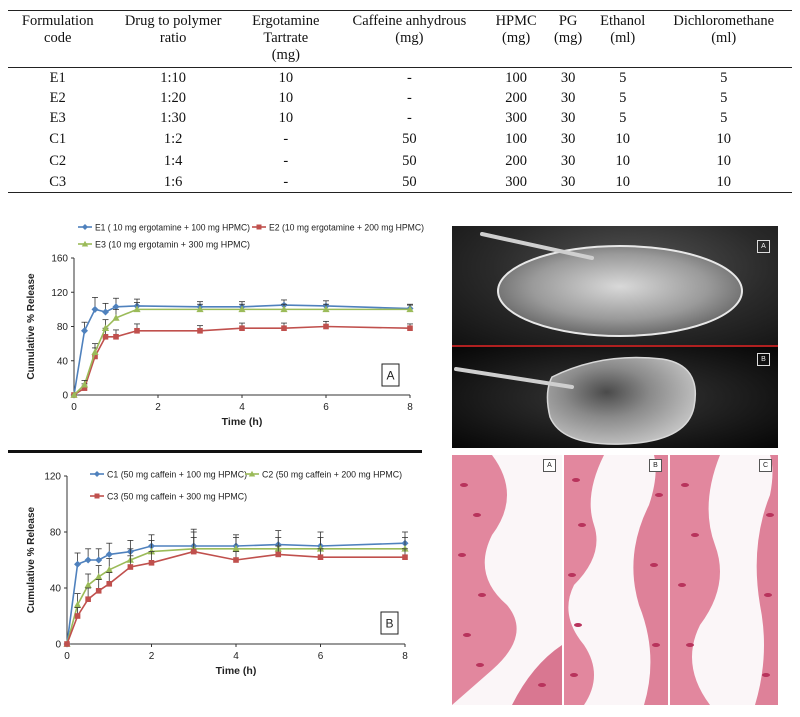 The image size is (800, 717). What do you see at coordinates (172, 228) in the screenshot?
I see `legend-entry: E1 ( 10 mg ergotamine + 100 mg HPMC)` at bounding box center [172, 228].